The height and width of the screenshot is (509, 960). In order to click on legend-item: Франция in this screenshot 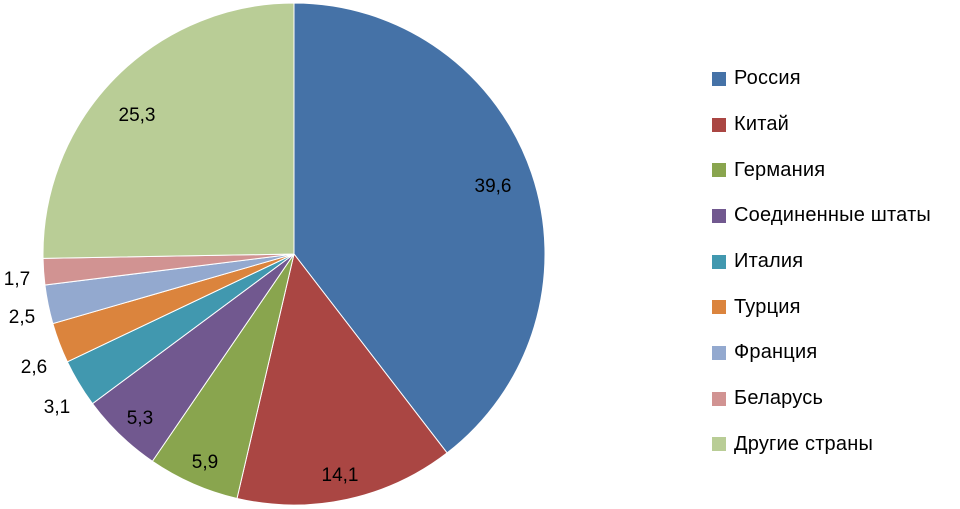, I will do `click(821, 353)`.